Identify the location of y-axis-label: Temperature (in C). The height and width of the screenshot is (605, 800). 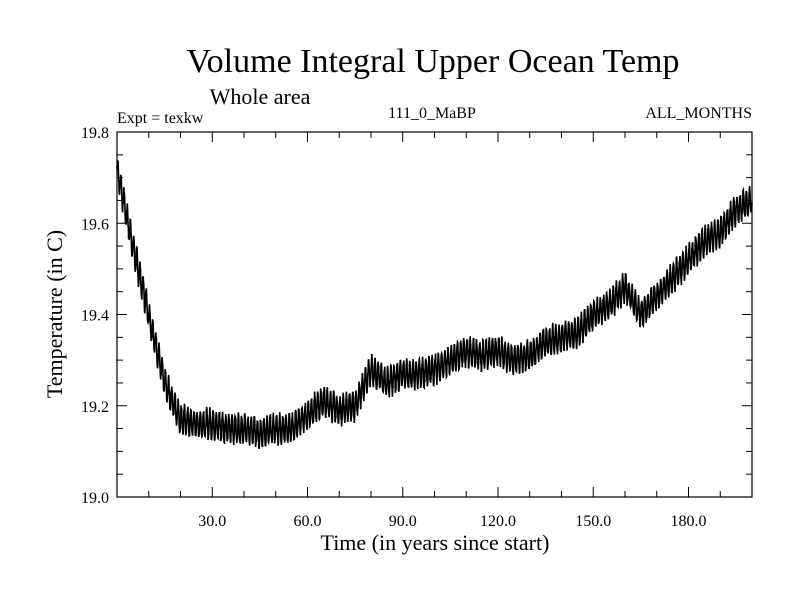
(54, 314).